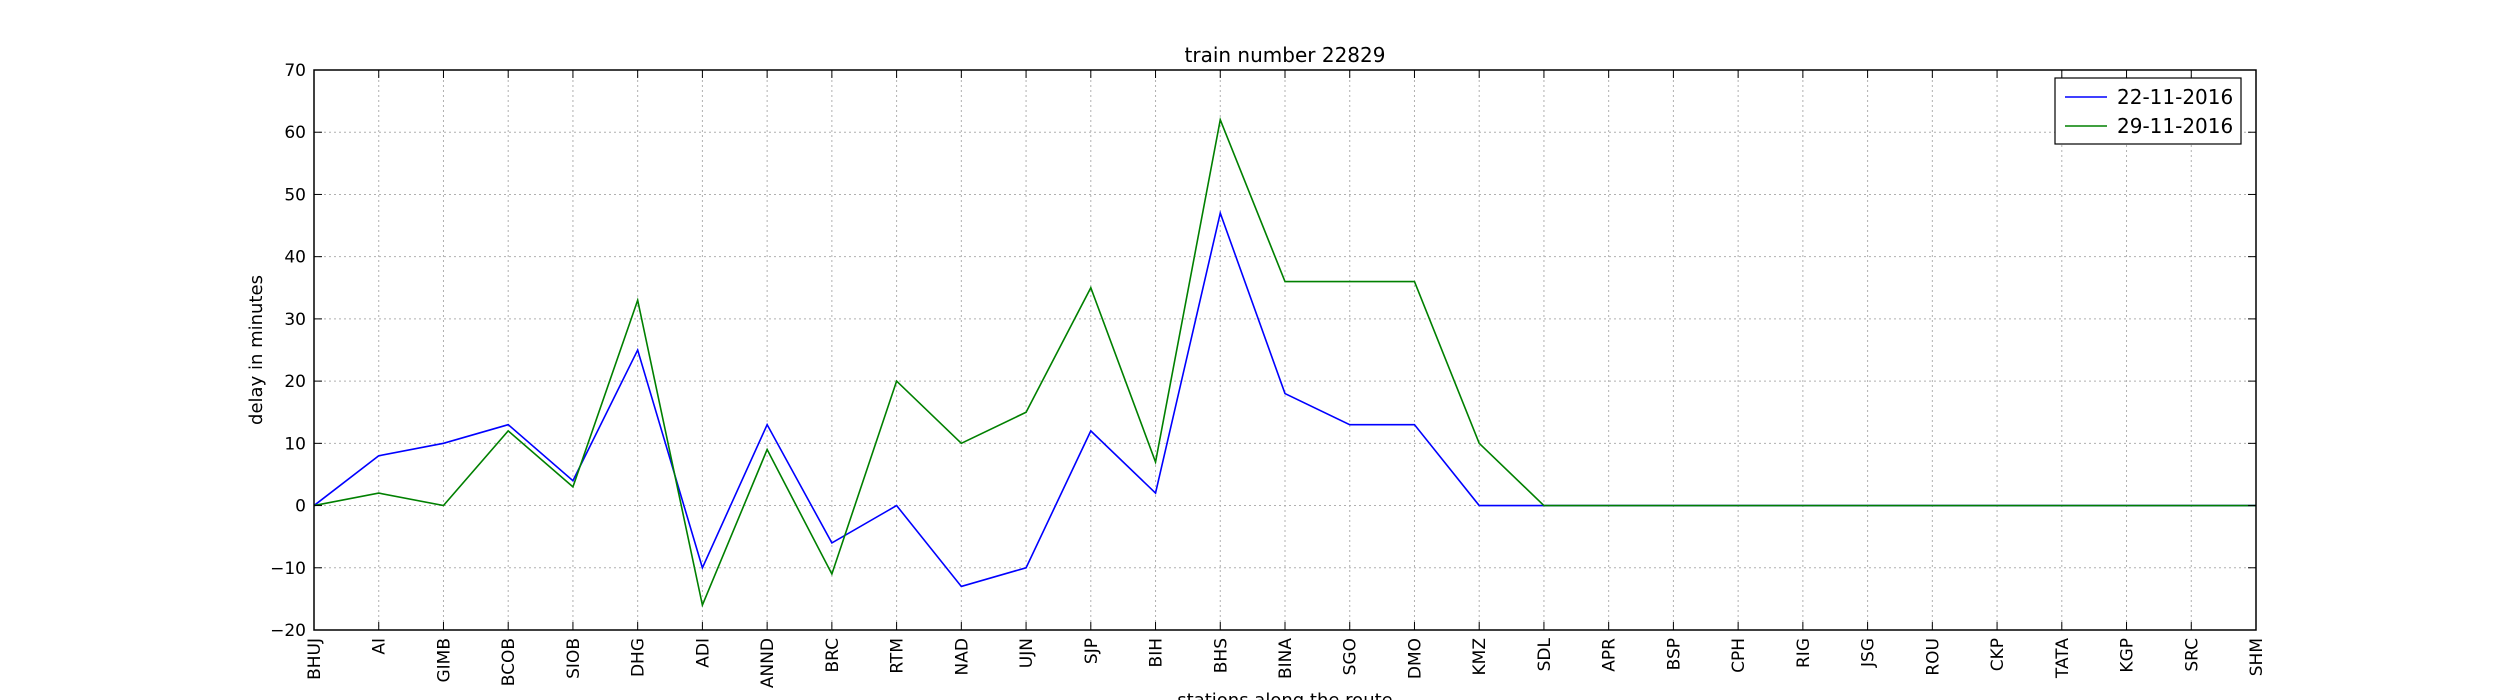 The image size is (2500, 700). Describe the element at coordinates (1157, 652) in the screenshot. I see `x-tick-label: BIH` at that location.